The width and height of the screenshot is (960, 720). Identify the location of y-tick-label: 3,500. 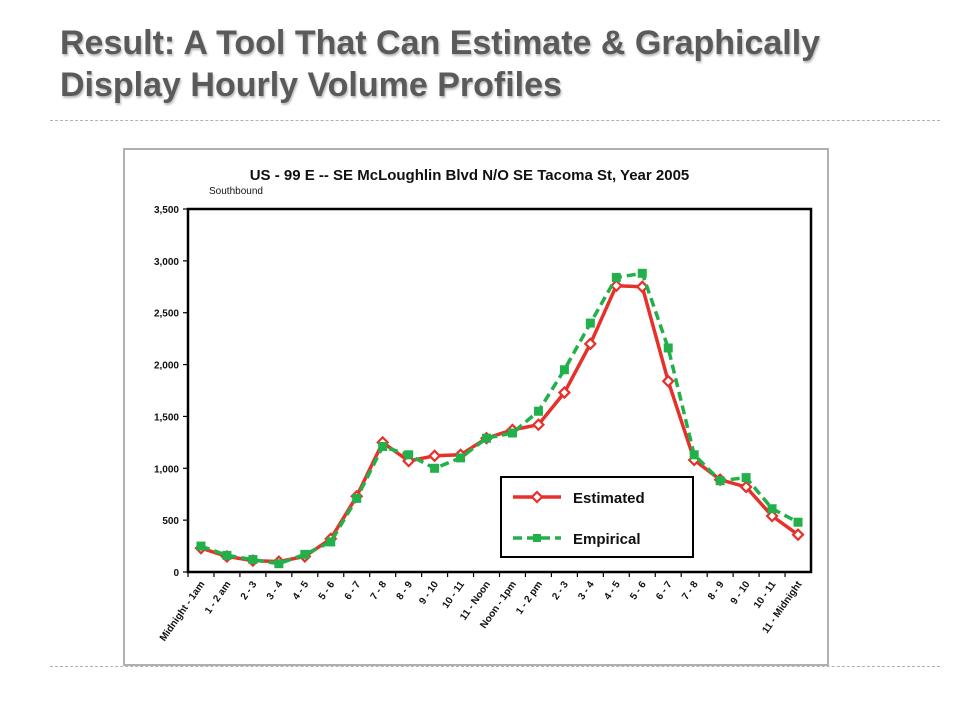
(166, 210).